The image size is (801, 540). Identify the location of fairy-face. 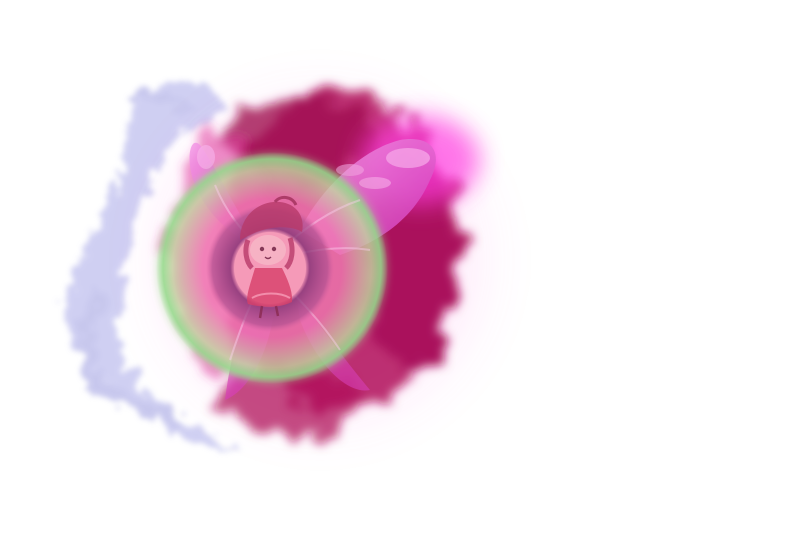
(268, 250).